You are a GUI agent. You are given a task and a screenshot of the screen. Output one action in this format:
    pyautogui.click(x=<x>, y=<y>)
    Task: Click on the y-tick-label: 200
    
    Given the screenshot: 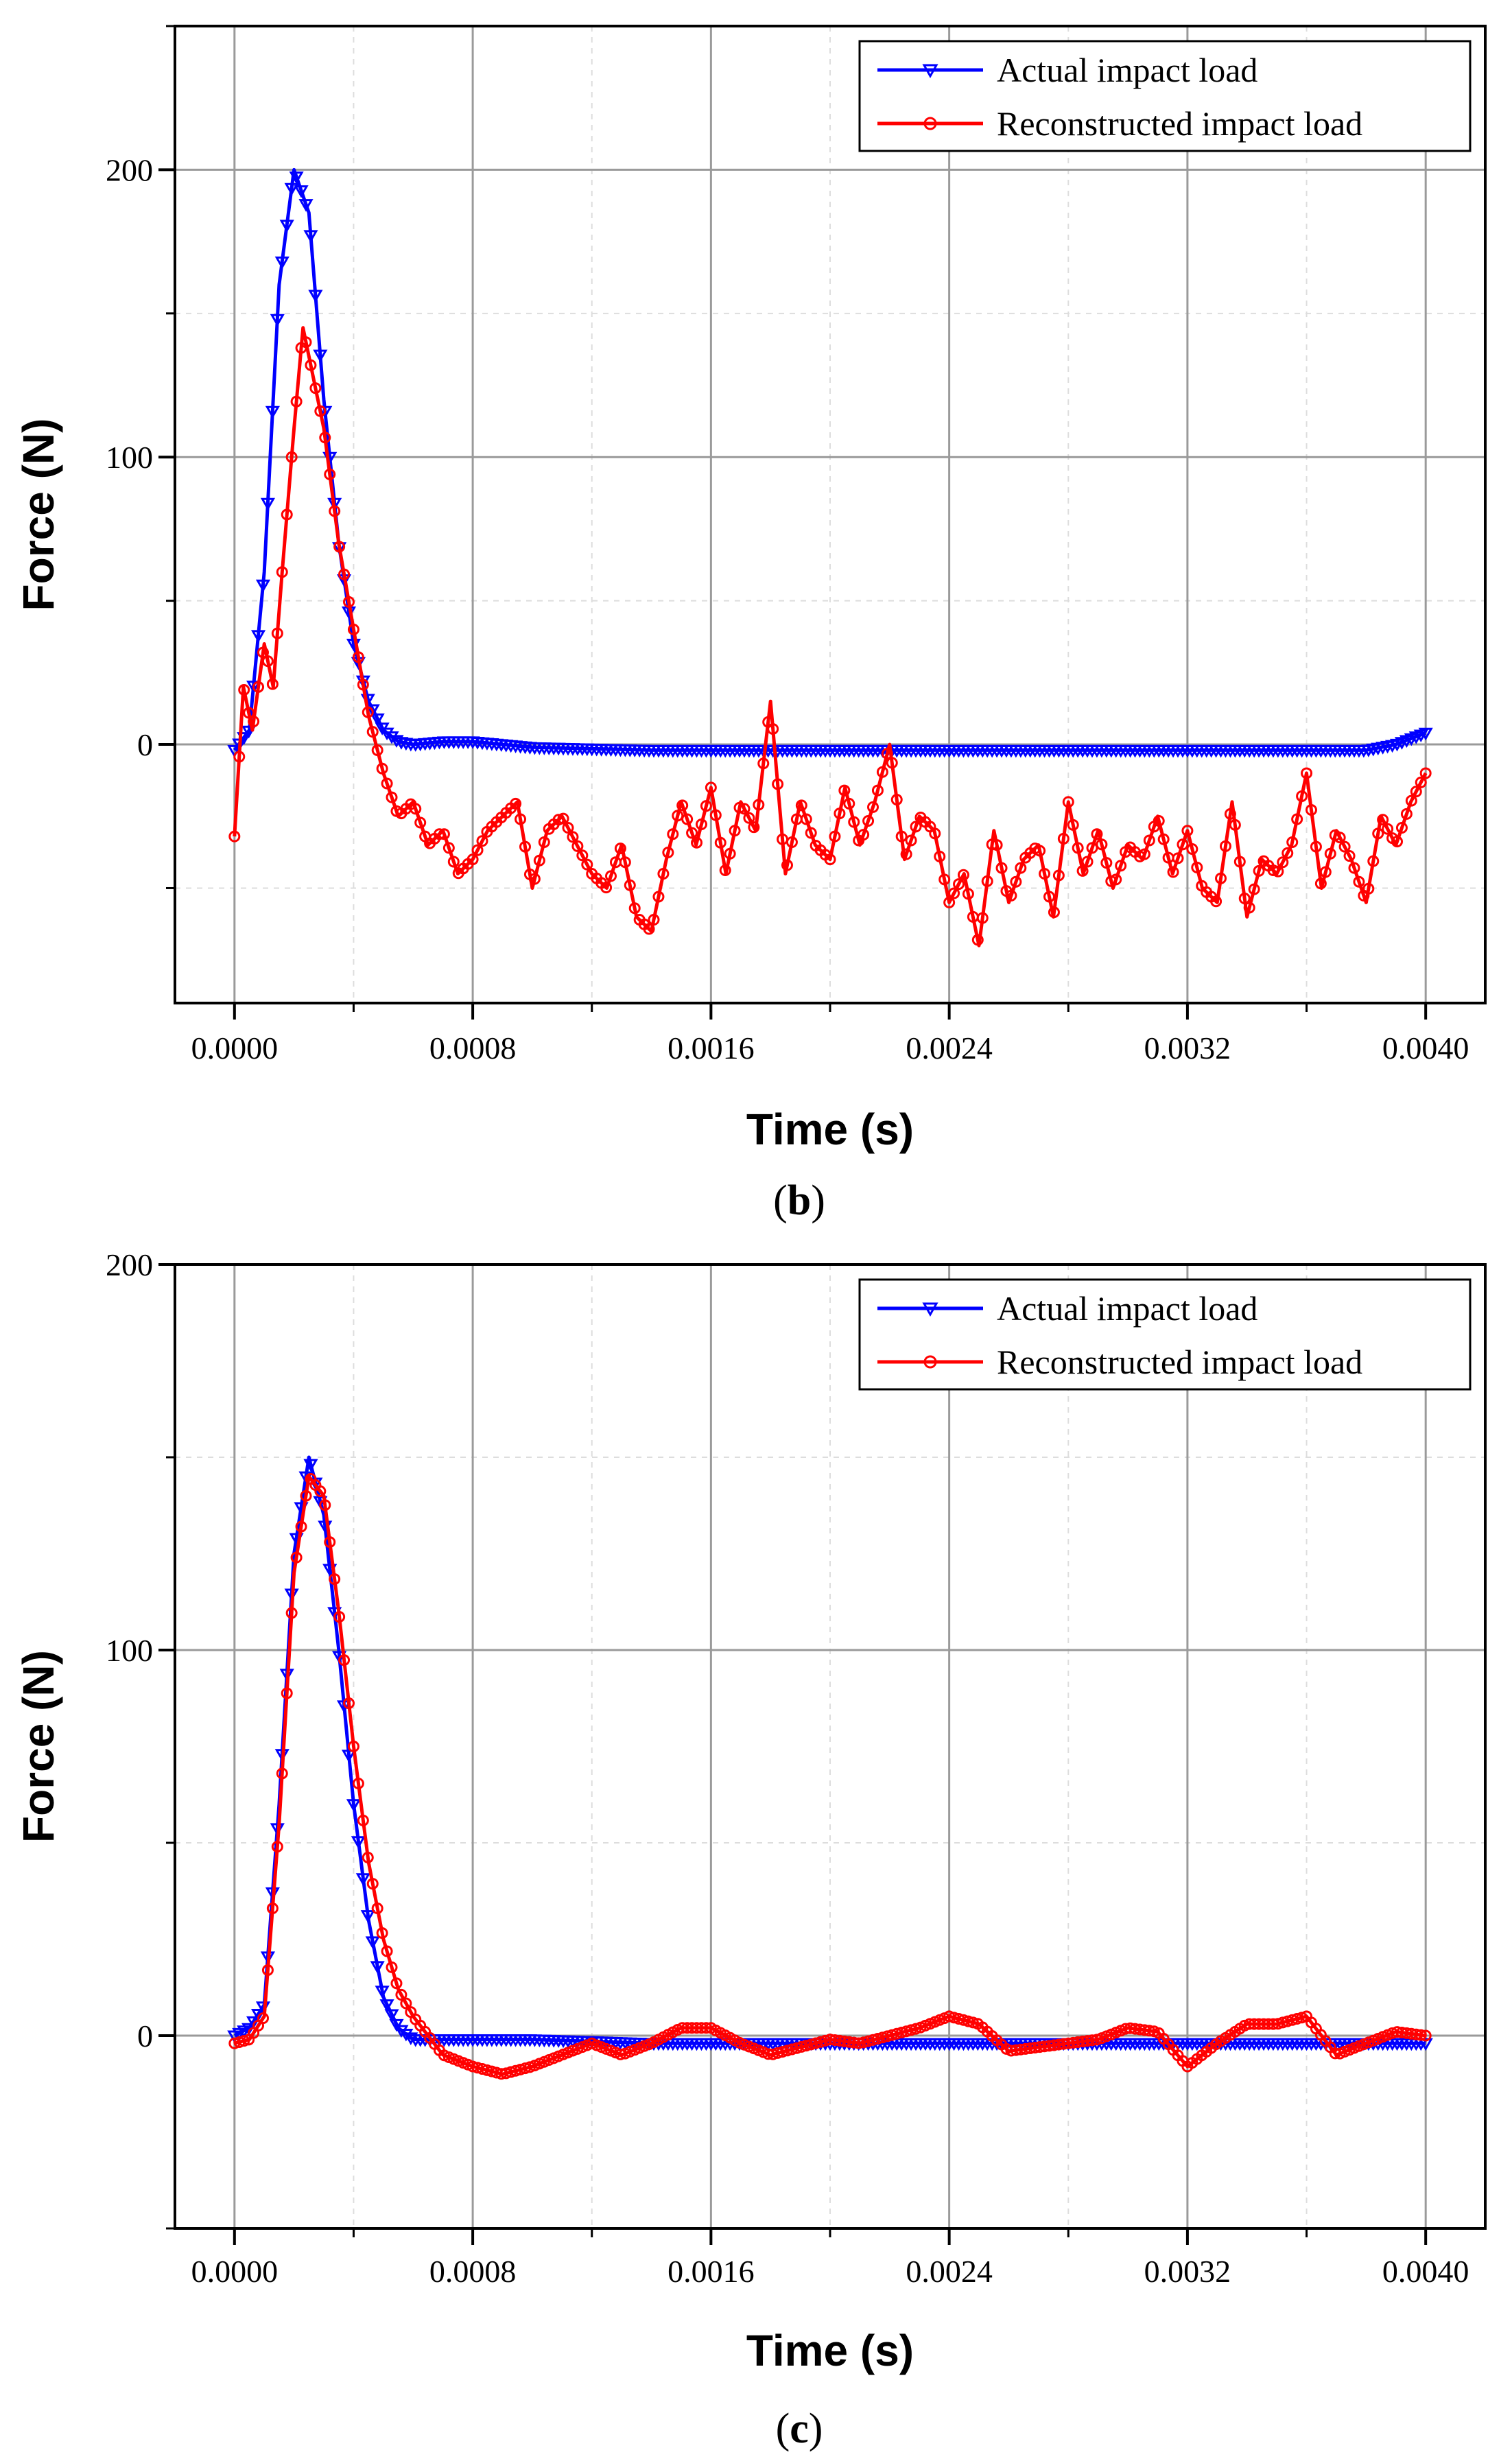 What is the action you would take?
    pyautogui.click(x=129, y=1264)
    